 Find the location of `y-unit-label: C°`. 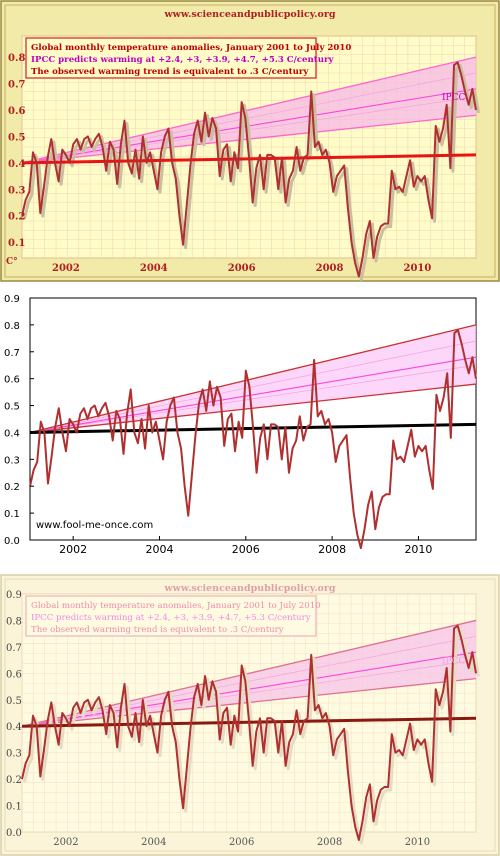

y-unit-label: C° is located at coordinates (12, 262).